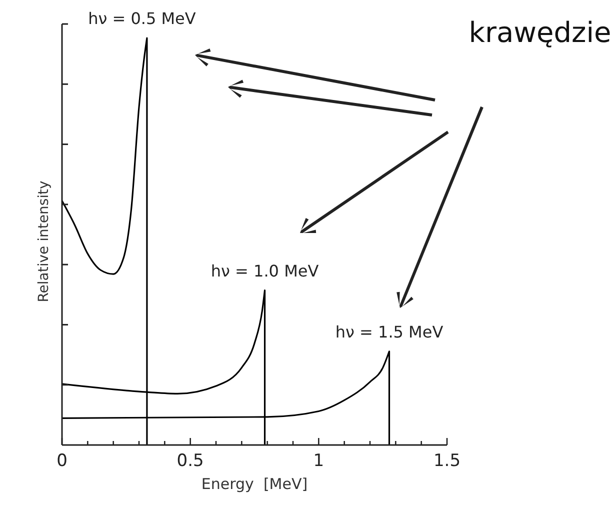 The image size is (614, 511). What do you see at coordinates (318, 461) in the screenshot?
I see `x-tick-label: 1` at bounding box center [318, 461].